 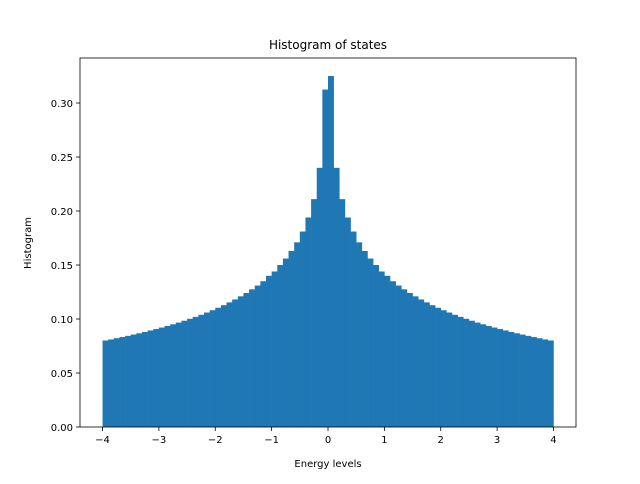 What do you see at coordinates (62, 428) in the screenshot?
I see `y-tick-label: 0.00` at bounding box center [62, 428].